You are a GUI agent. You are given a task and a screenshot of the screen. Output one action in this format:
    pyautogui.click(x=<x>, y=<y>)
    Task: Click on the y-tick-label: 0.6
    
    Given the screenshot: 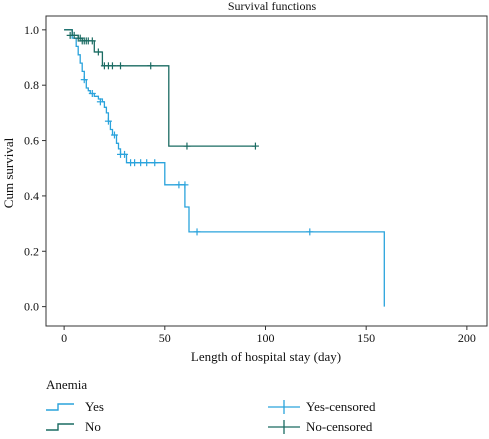 What is the action you would take?
    pyautogui.click(x=31, y=141)
    